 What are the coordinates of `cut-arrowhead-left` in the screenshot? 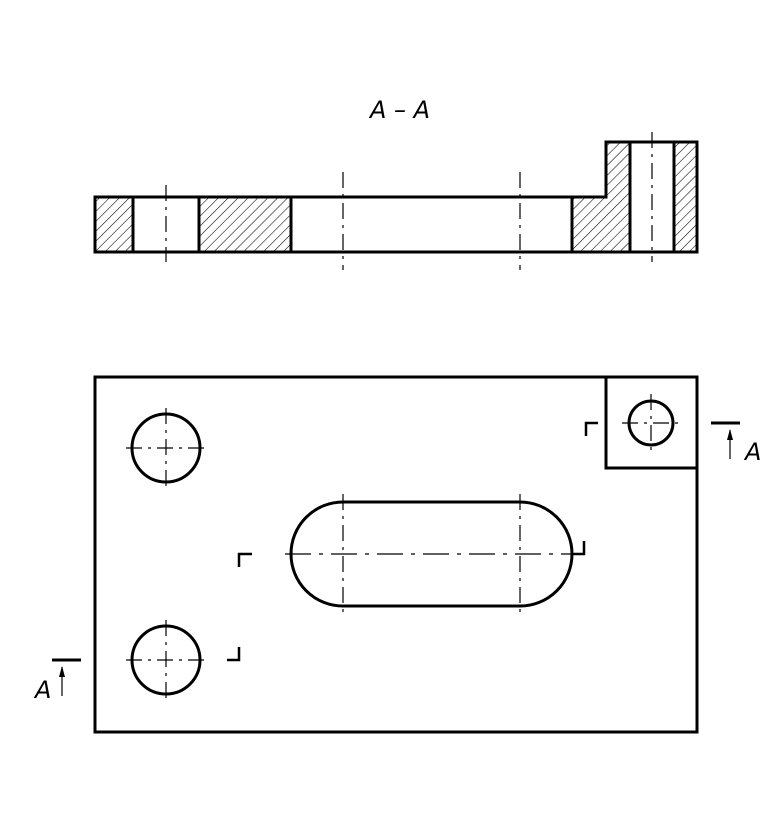 It's located at (62, 671).